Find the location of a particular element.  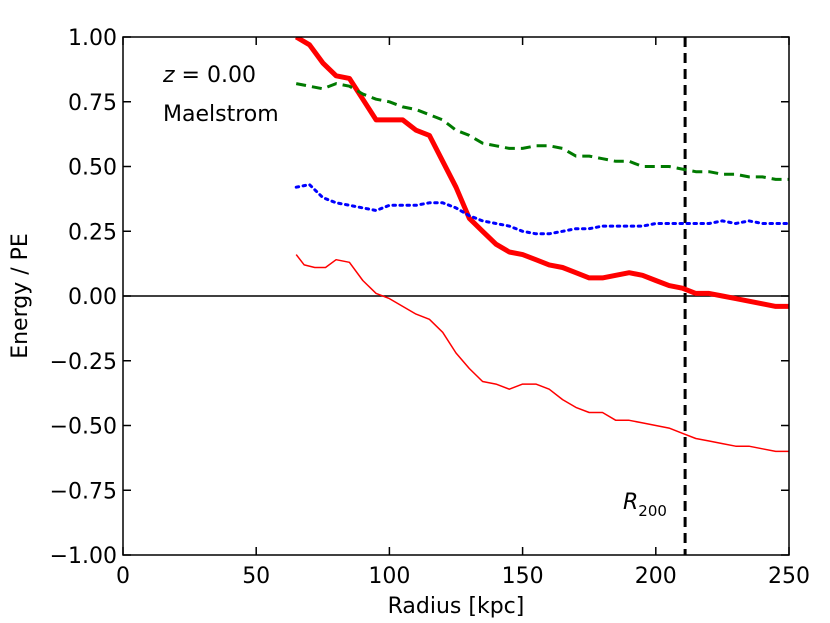

y-tick-label: 0.25 is located at coordinates (92, 232).